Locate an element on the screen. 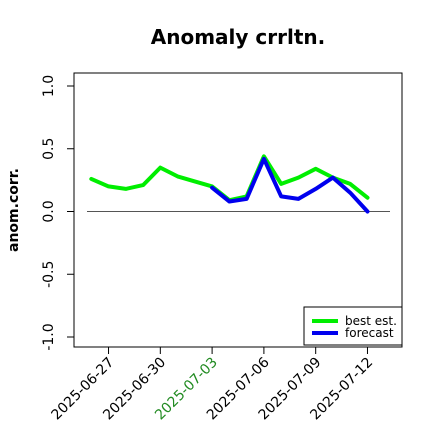 The image size is (440, 440). y-tick-label: 0.0 is located at coordinates (49, 211).